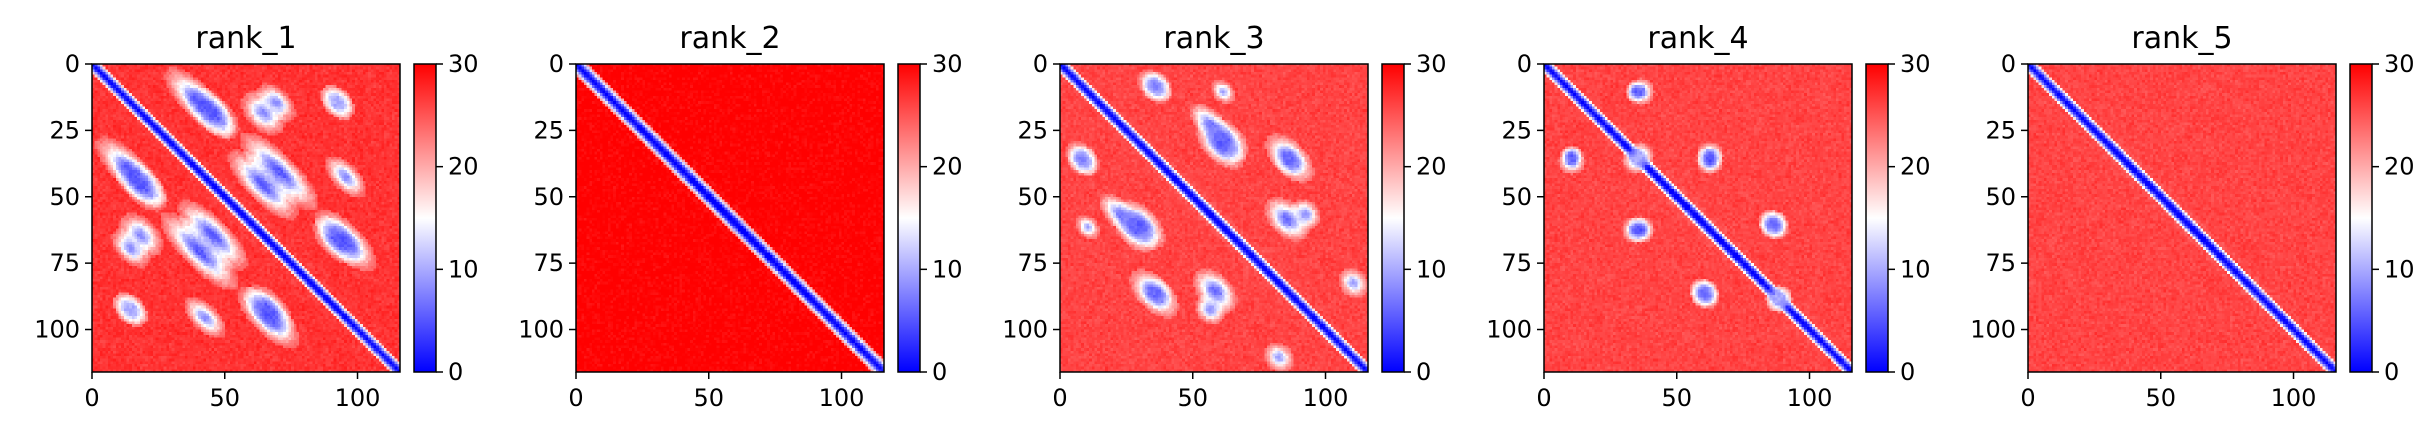 This screenshot has height=438, width=2435. What do you see at coordinates (1213, 38) in the screenshot?
I see `panel-title: rank_3` at bounding box center [1213, 38].